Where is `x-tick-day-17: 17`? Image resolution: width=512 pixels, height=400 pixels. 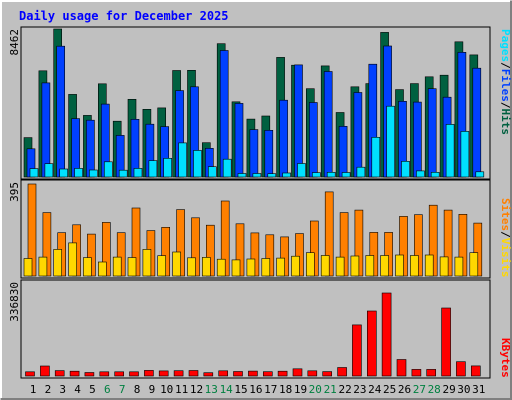
x-tick-day-17: 17 is located at coordinates (270, 389).